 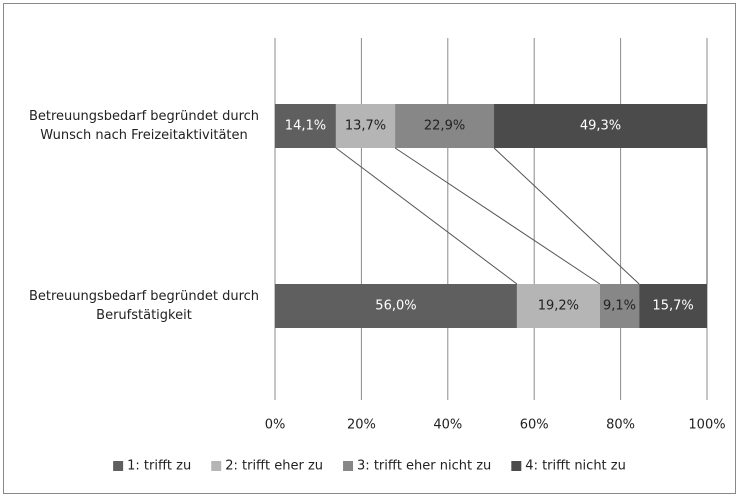 What do you see at coordinates (424, 466) in the screenshot?
I see `legend-label: 3: trifft eher nicht zu` at bounding box center [424, 466].